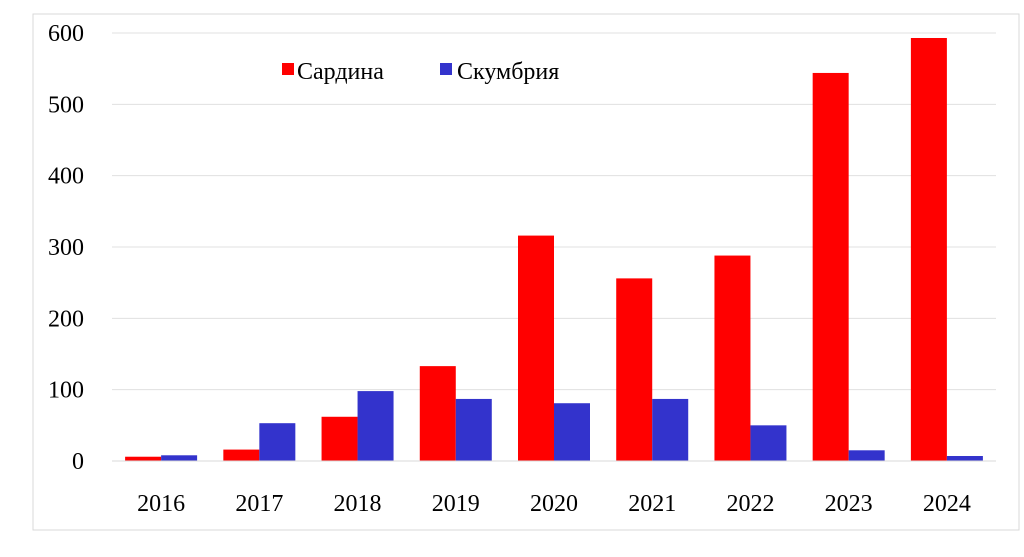  I want to click on x-tick-label: 2016, so click(161, 504).